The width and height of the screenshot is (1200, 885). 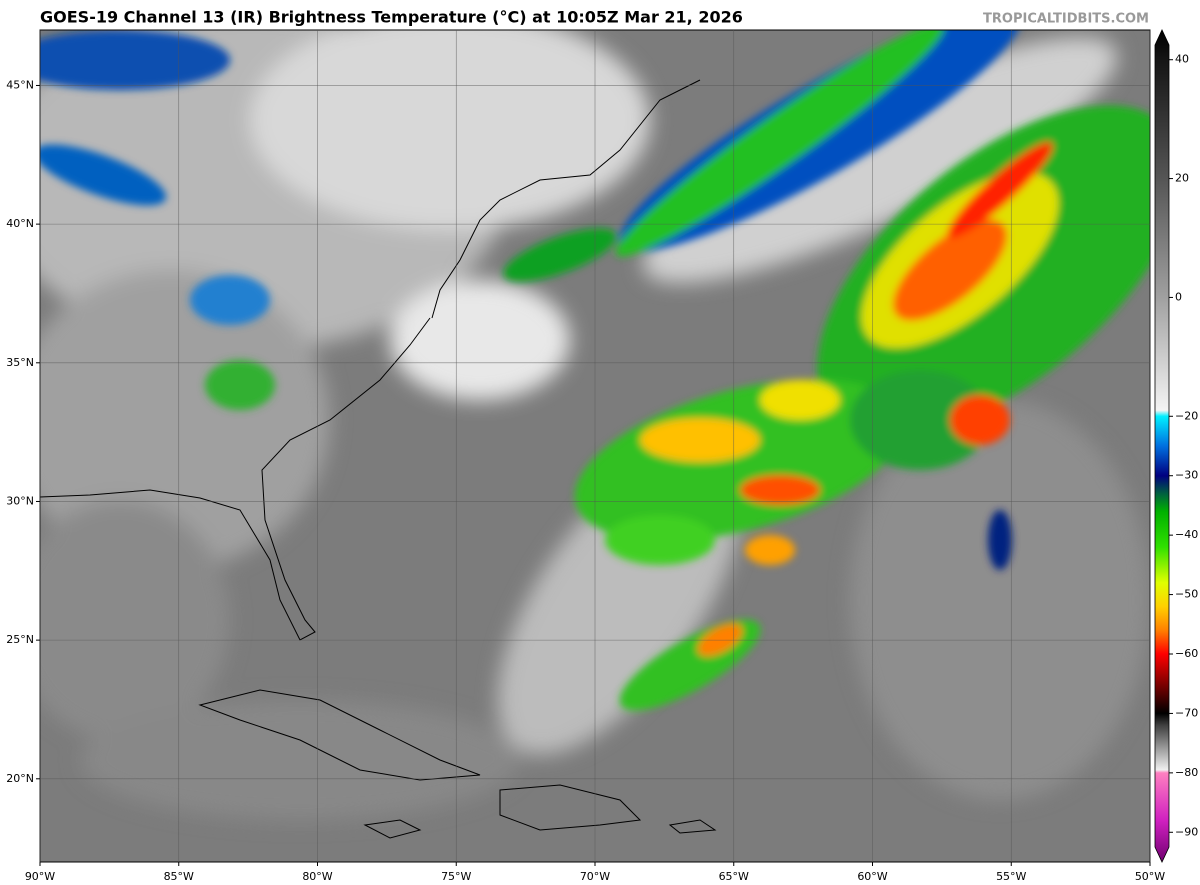 I want to click on lon-label: 60°W, so click(x=872, y=876).